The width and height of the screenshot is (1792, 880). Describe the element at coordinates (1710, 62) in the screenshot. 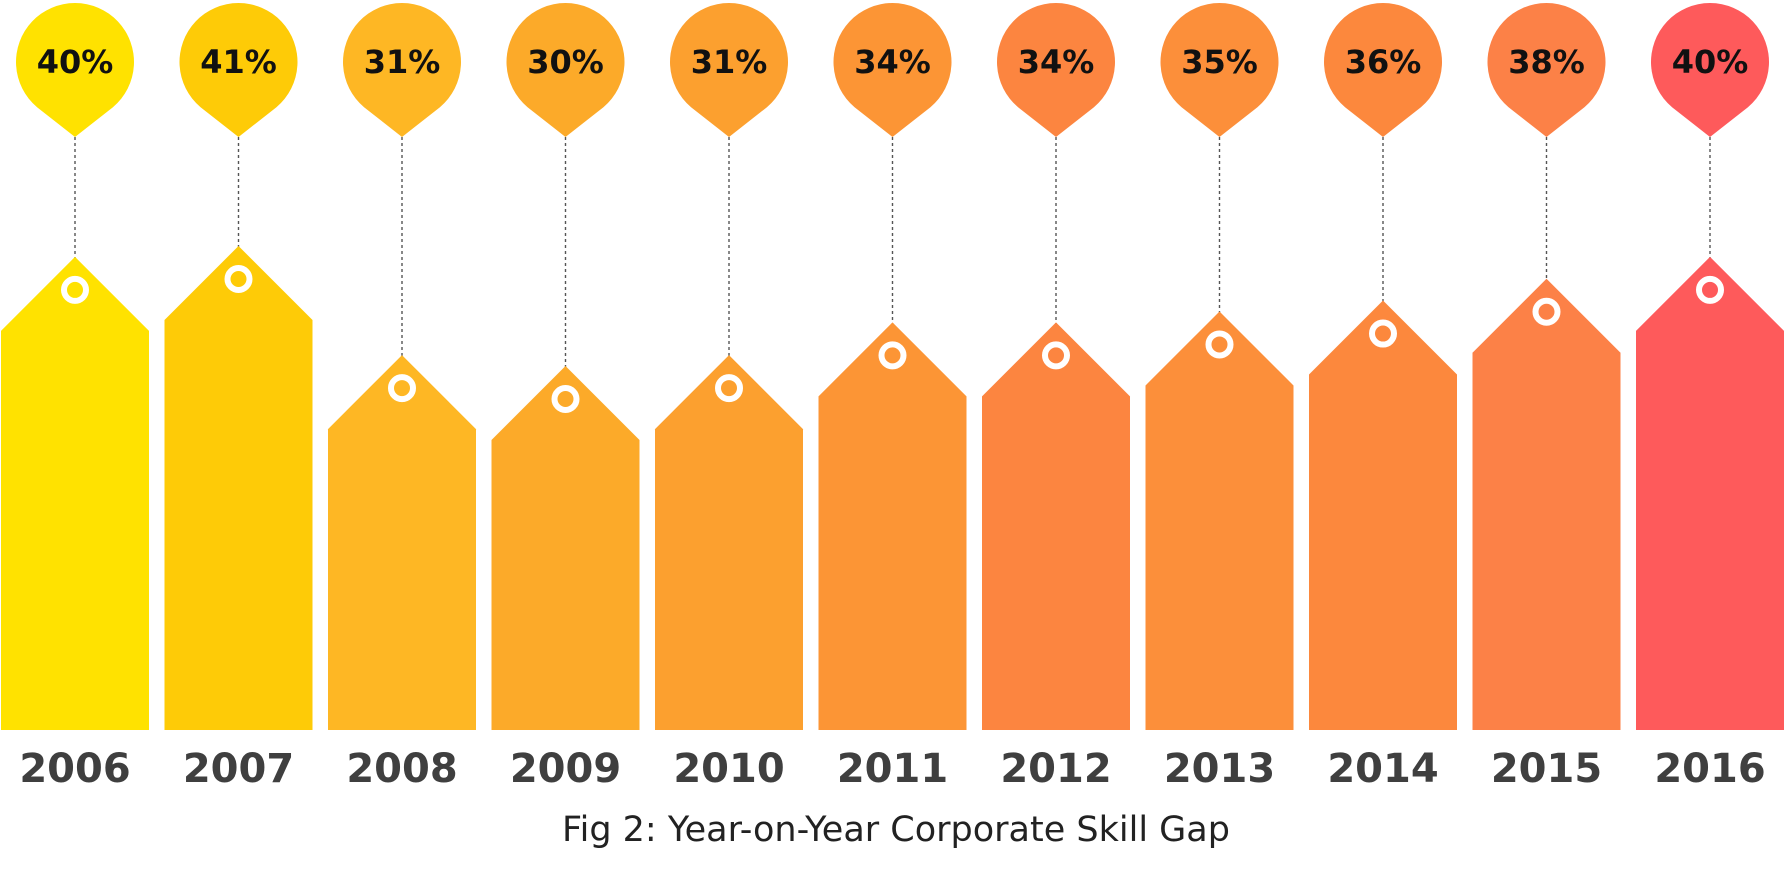

I see `value-label-2016: 40%` at that location.